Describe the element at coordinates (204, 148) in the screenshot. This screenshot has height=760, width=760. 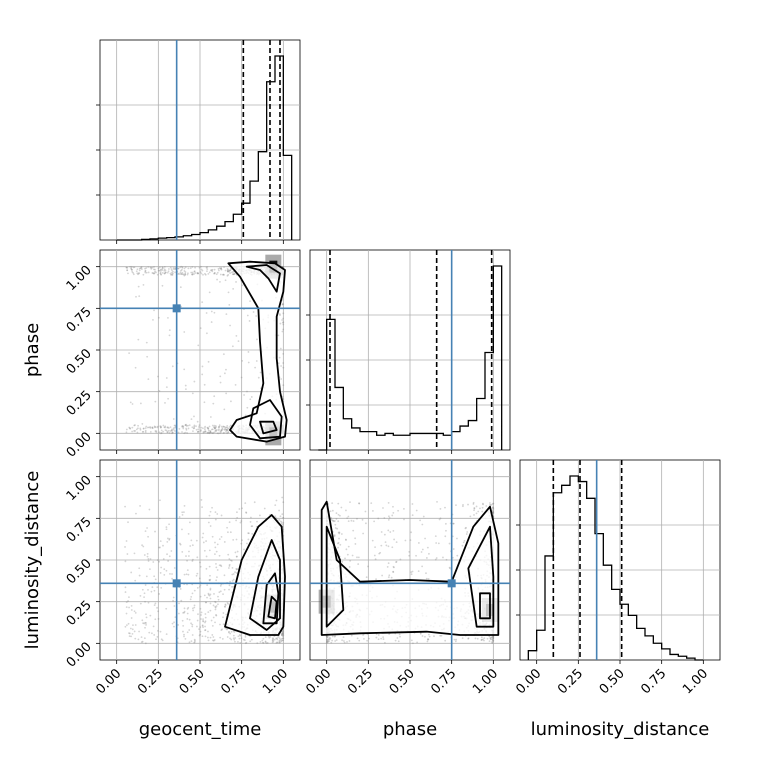
I see `histogram-geocent_time` at that location.